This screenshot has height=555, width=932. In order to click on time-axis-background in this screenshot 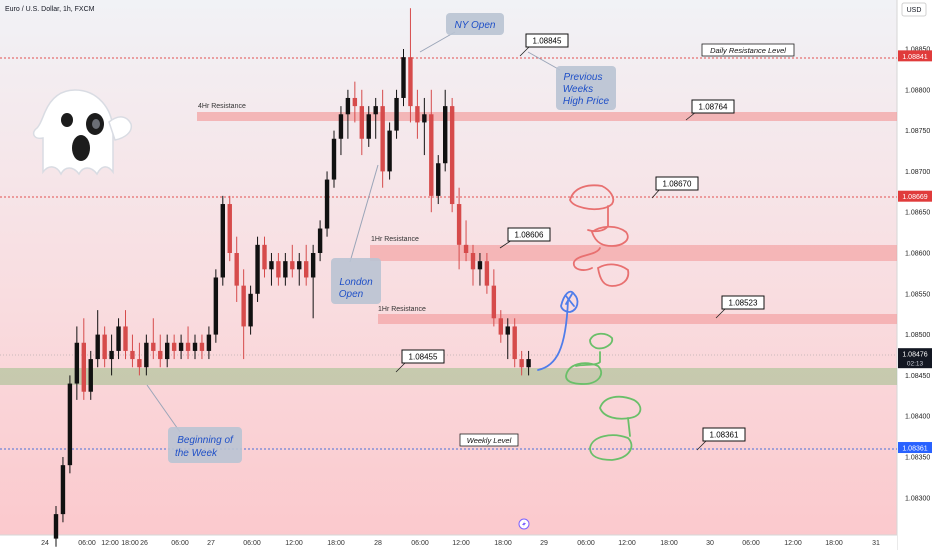, I will do `click(448, 542)`.